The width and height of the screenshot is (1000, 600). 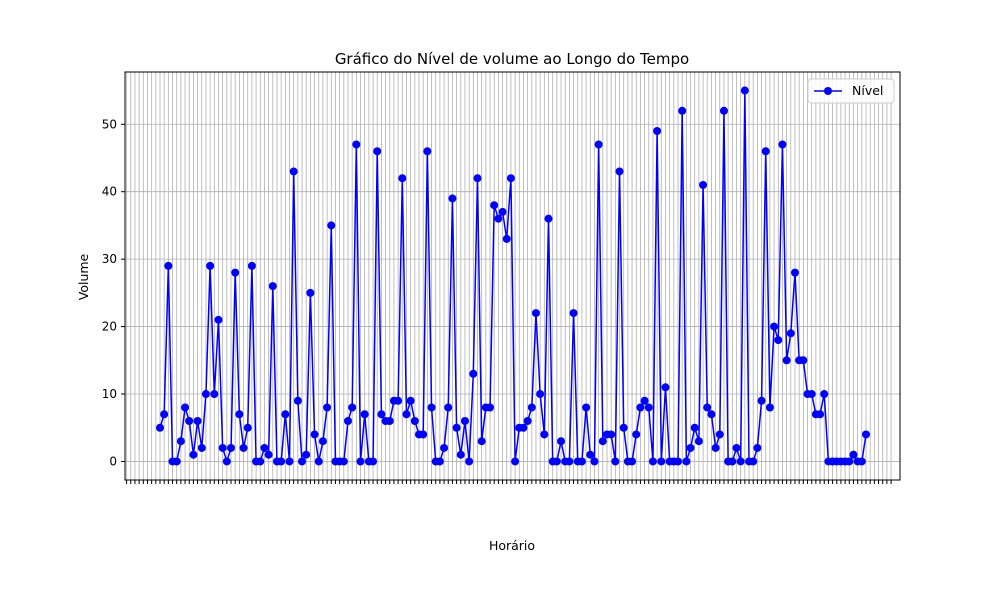 I want to click on legend-marker-sample, so click(x=828, y=91).